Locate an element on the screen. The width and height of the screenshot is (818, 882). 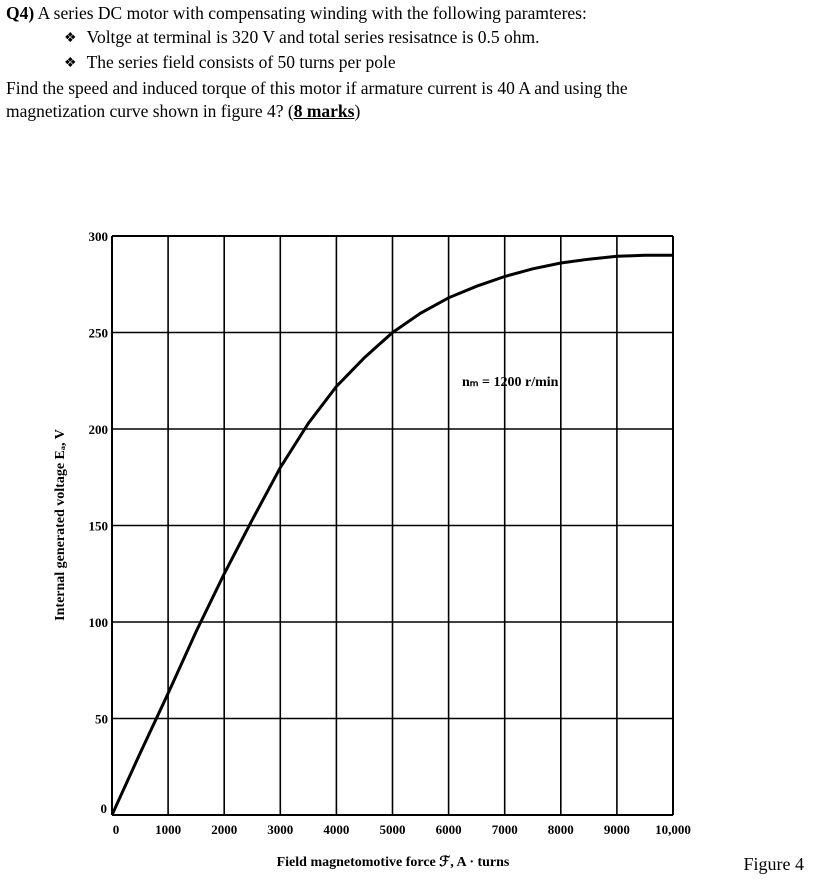
x-tick-label: 9000 is located at coordinates (617, 829).